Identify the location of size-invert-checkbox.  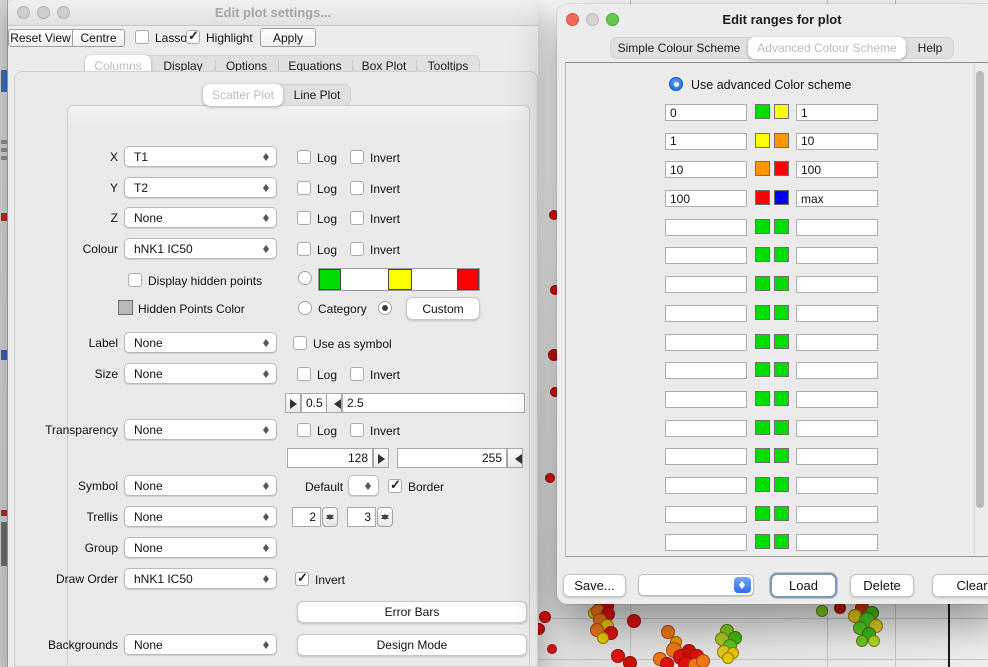
(357, 374).